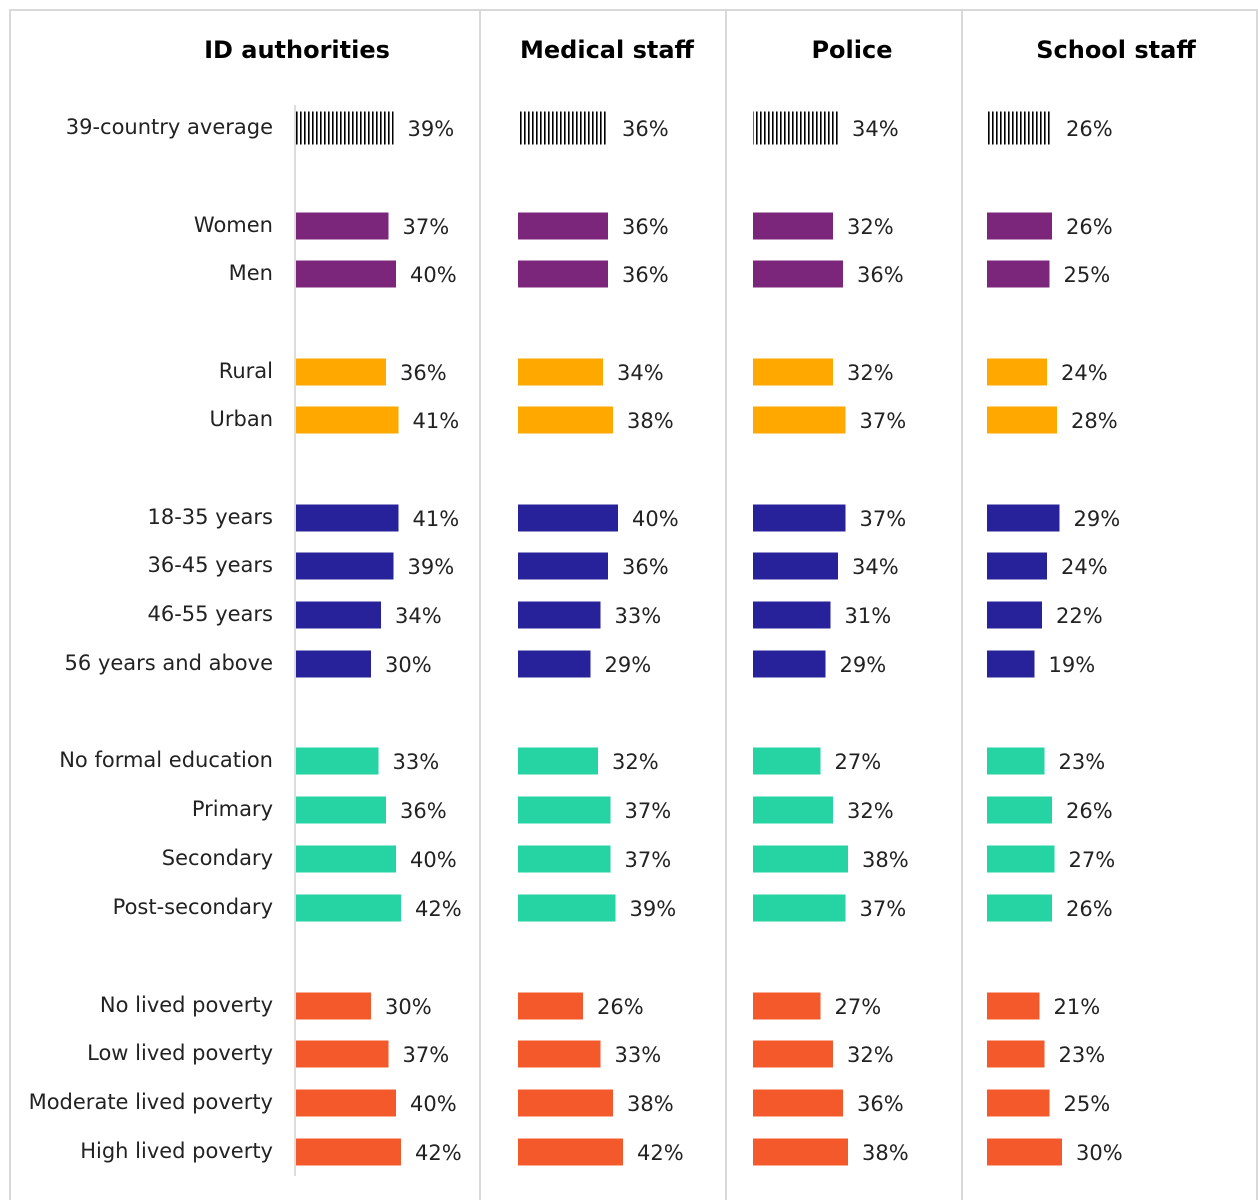 This screenshot has height=1200, width=1258. I want to click on panel-title: Police, so click(851, 50).